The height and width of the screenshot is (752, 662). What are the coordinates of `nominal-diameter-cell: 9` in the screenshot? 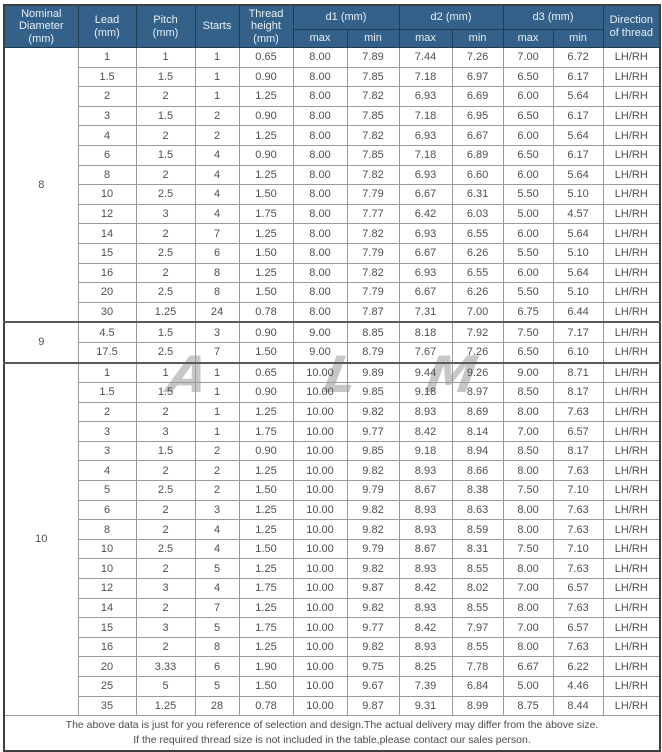 It's located at (41, 342).